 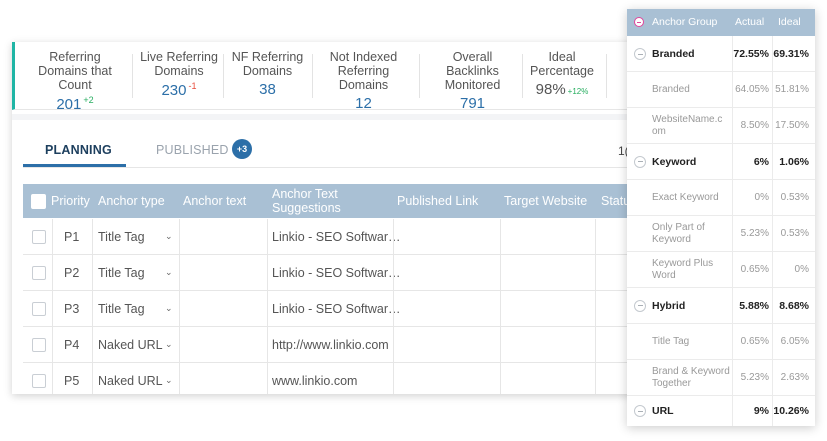 What do you see at coordinates (562, 64) in the screenshot?
I see `stat-label: Ideal Percentage` at bounding box center [562, 64].